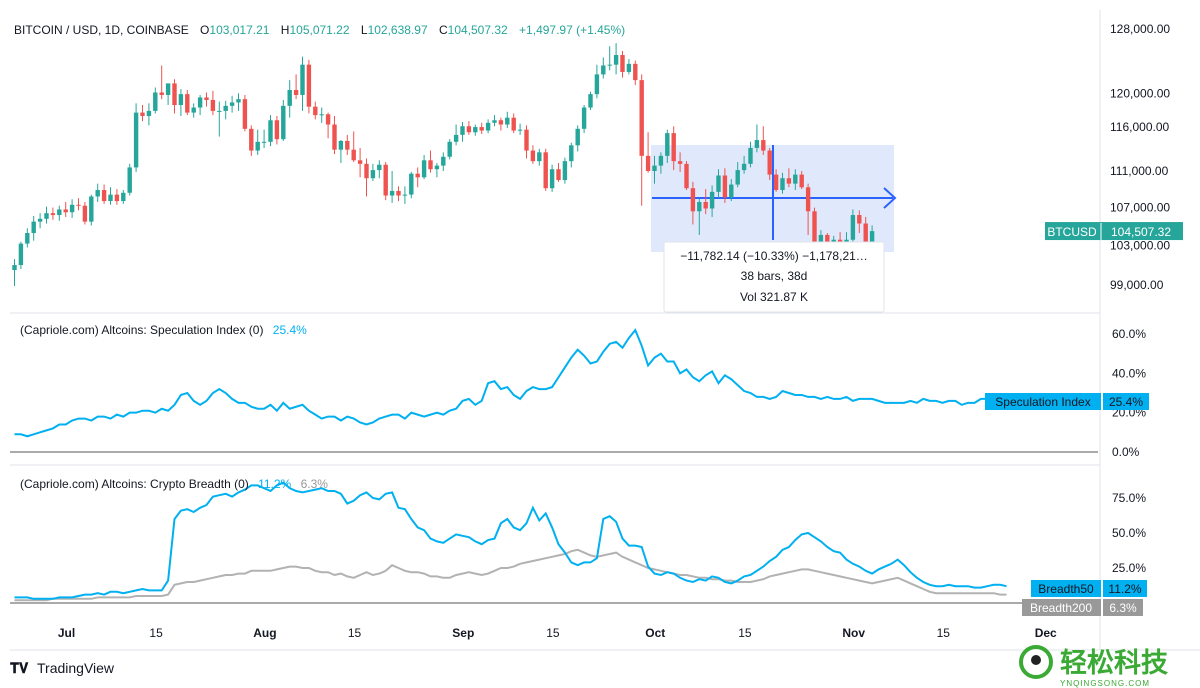  Describe the element at coordinates (1129, 498) in the screenshot. I see `breadth-tick-label: 75.0%` at that location.